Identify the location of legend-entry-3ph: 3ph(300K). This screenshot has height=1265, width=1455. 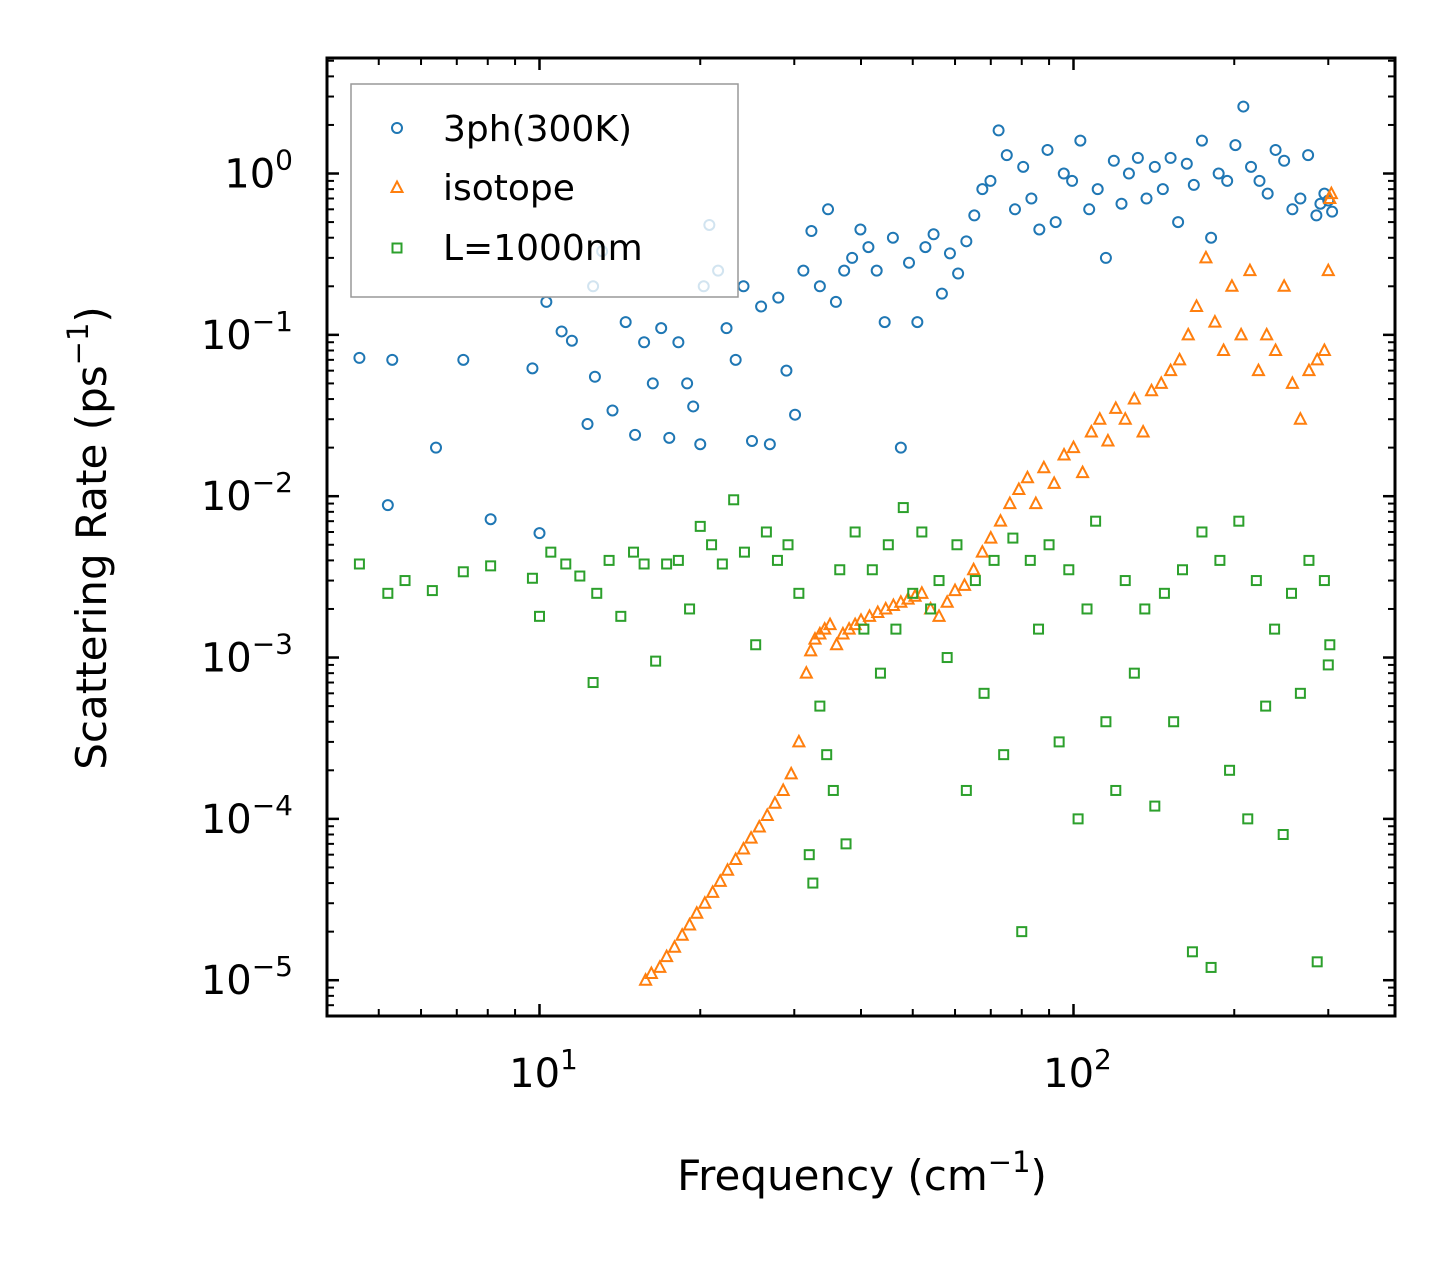
(511, 129).